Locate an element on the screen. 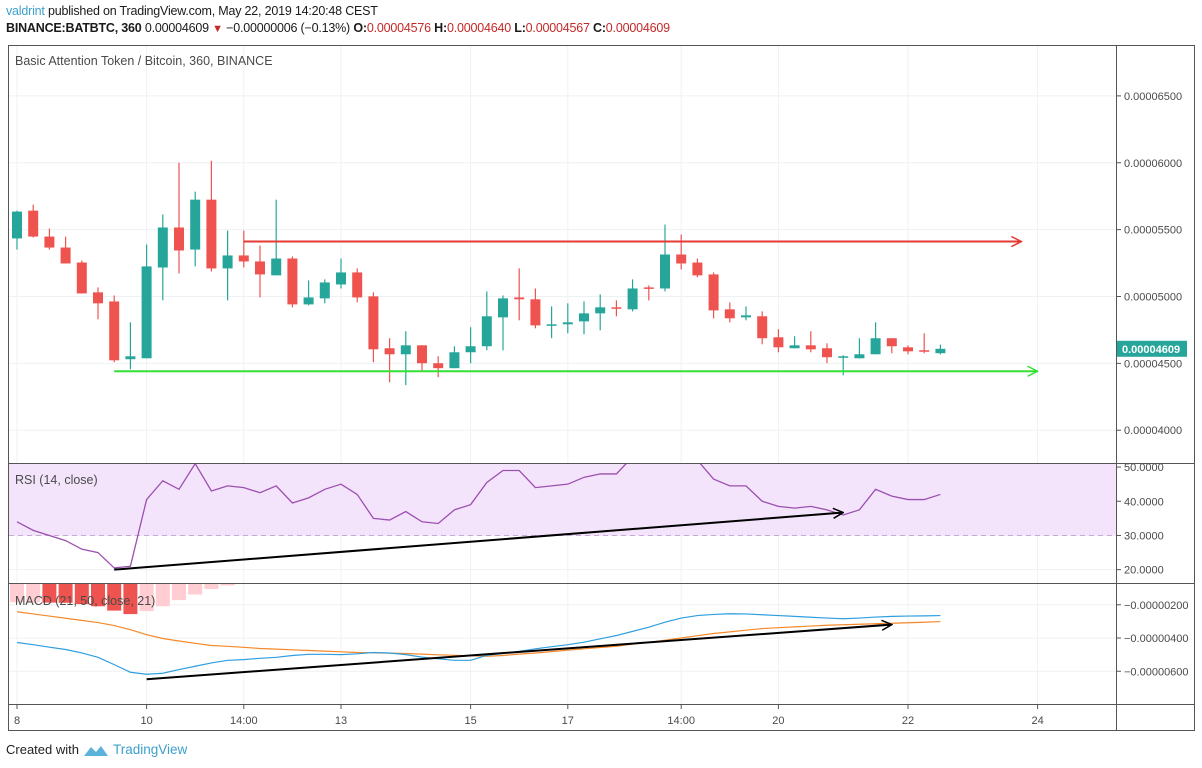 This screenshot has height=768, width=1202. close-value: 0.00004609 is located at coordinates (637, 28).